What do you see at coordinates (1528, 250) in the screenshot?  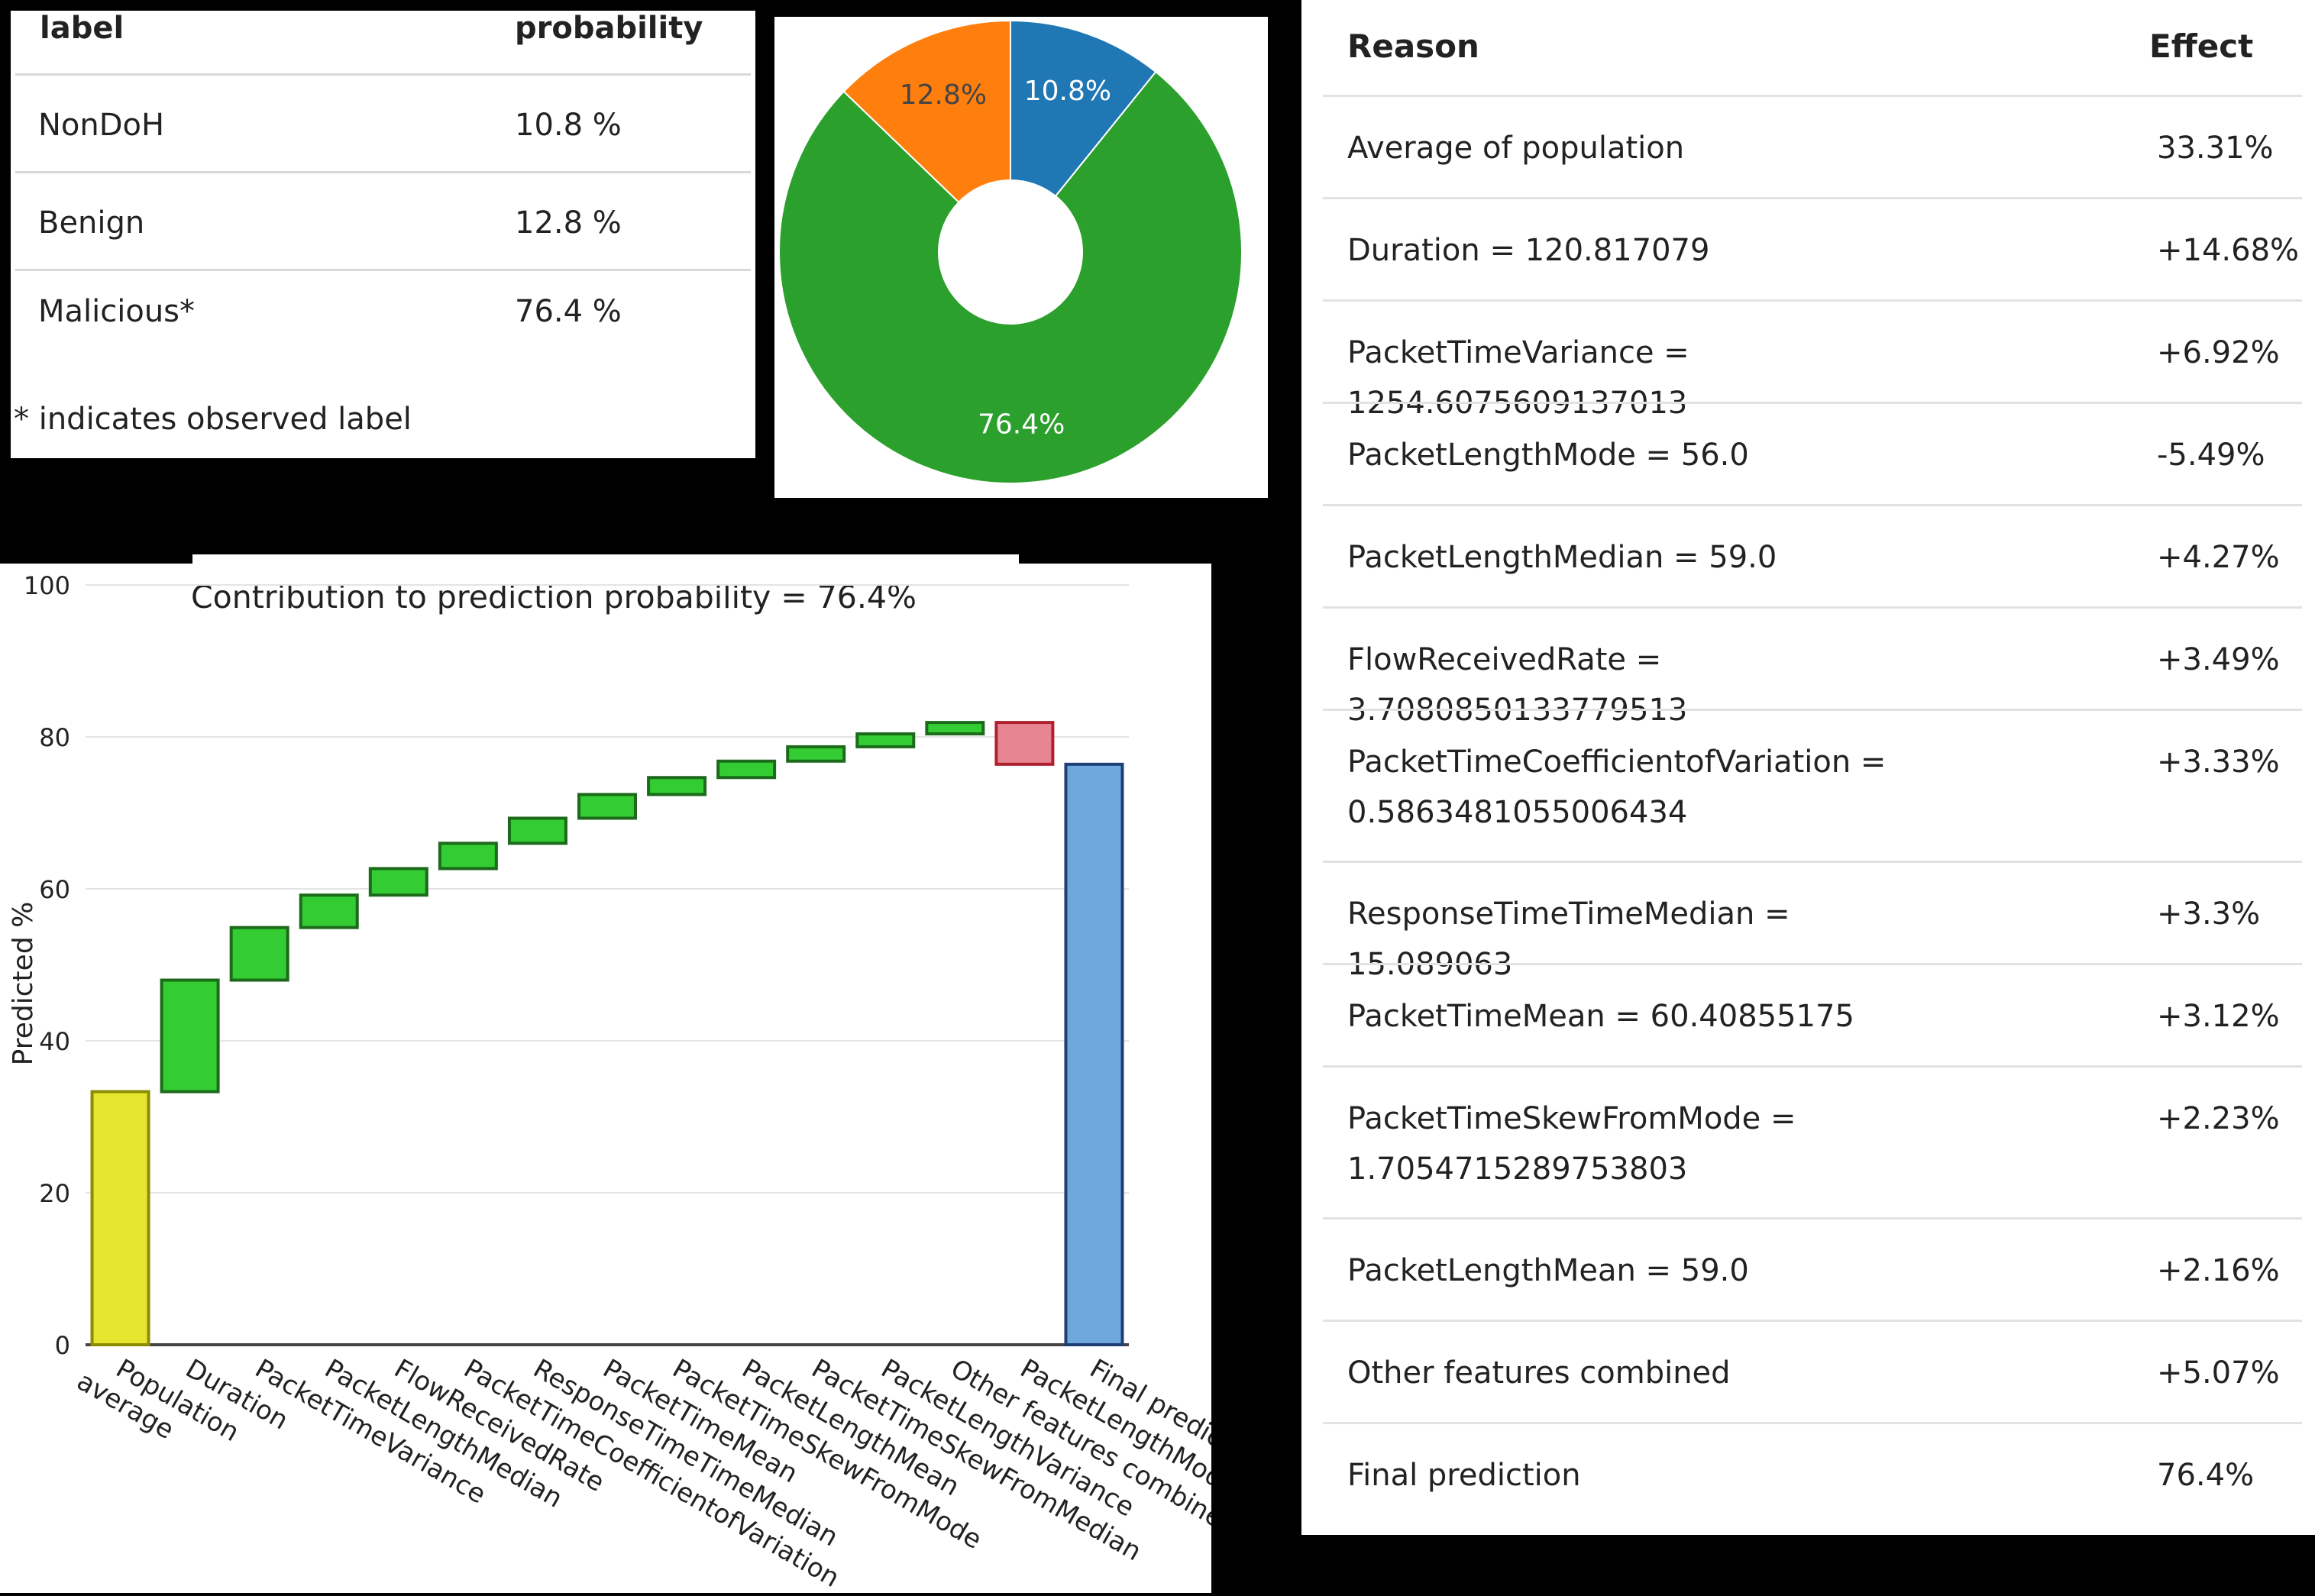 I see `reason-cell: Duration = 120.817079` at bounding box center [1528, 250].